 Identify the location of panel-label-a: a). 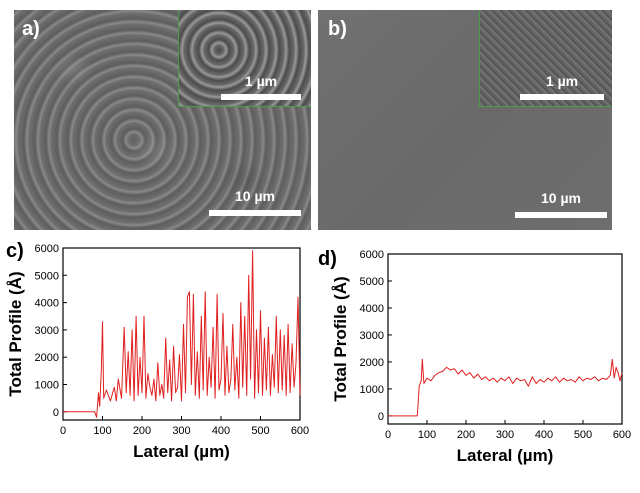
(31, 29).